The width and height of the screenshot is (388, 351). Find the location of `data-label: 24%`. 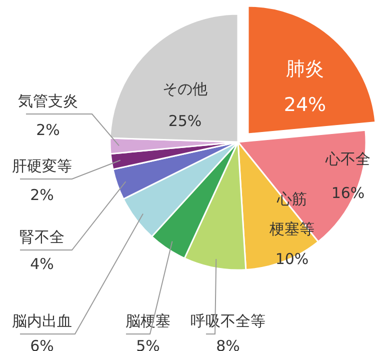

data-label: 24% is located at coordinates (305, 105).